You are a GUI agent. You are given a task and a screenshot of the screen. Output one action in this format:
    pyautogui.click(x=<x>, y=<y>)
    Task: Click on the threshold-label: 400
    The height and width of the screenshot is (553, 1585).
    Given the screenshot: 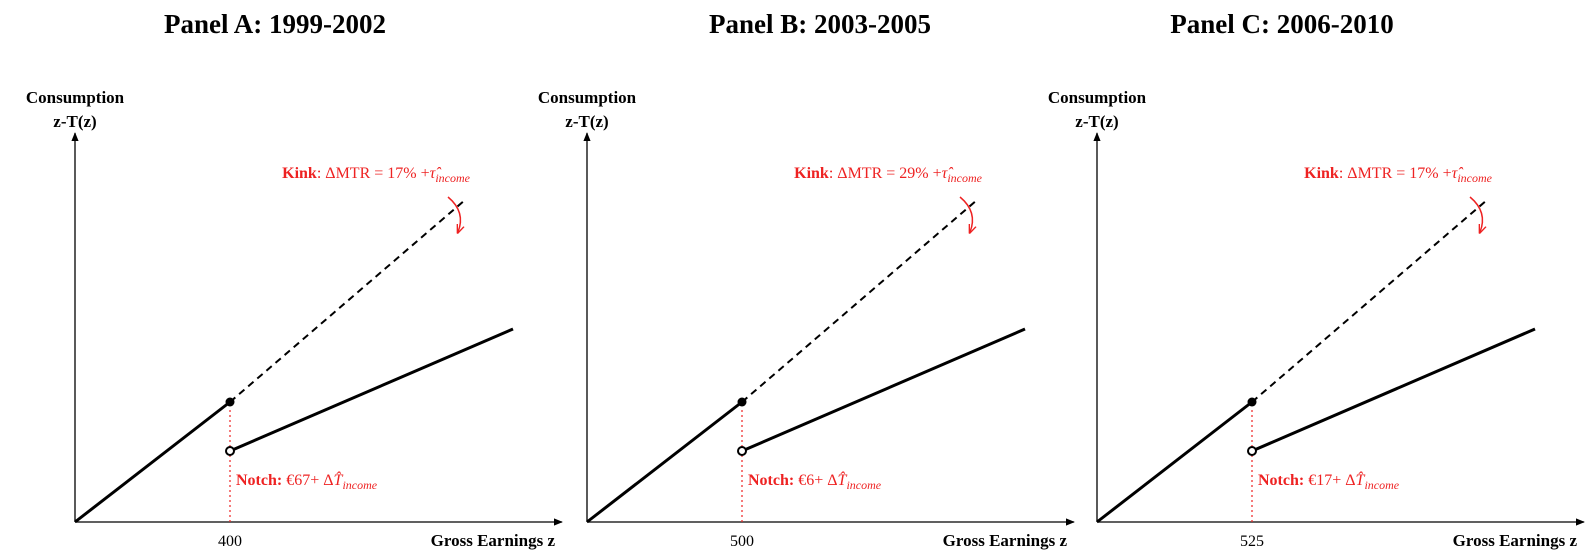 What is the action you would take?
    pyautogui.click(x=230, y=541)
    